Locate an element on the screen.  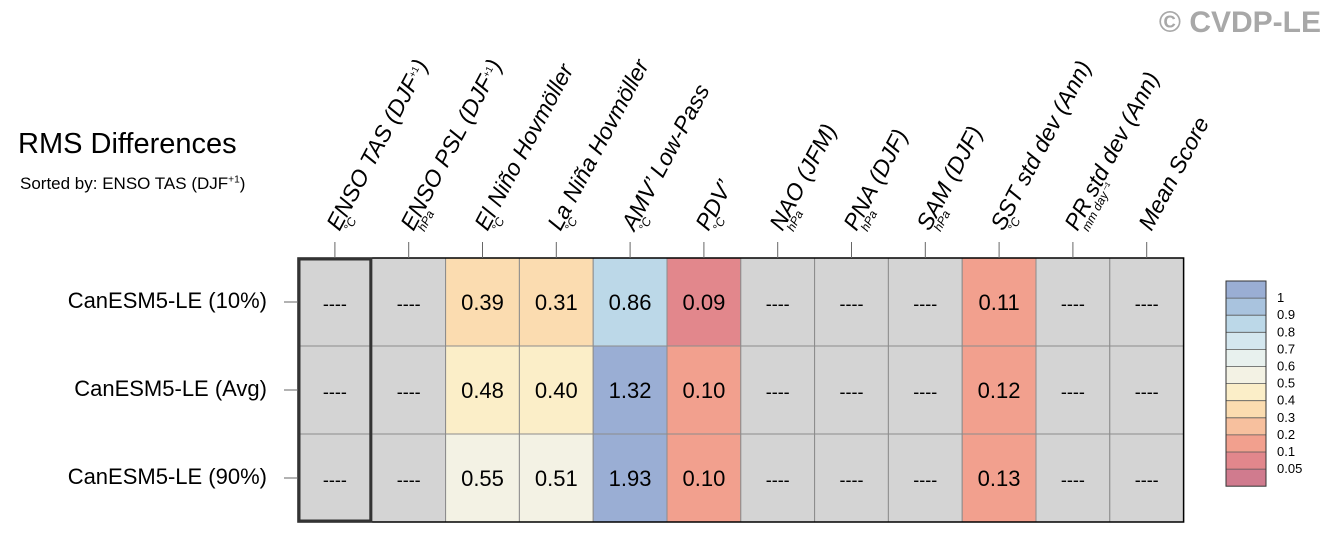
row-label: CanESM5-LE (10%) is located at coordinates (167, 300).